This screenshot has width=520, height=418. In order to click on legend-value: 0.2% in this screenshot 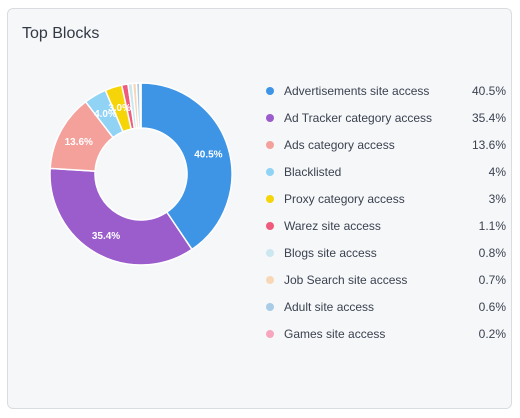, I will do `click(492, 333)`.